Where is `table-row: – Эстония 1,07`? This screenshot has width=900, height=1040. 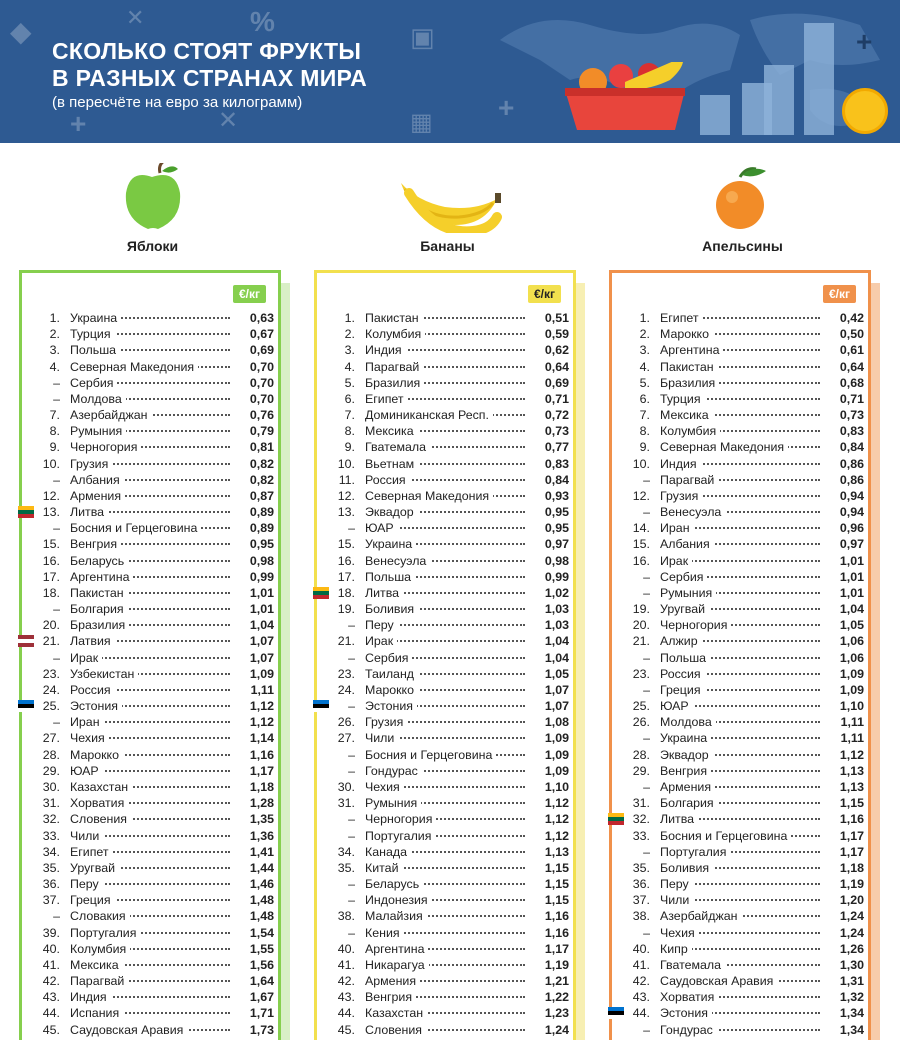 table-row: – Эстония 1,07 is located at coordinates (443, 706).